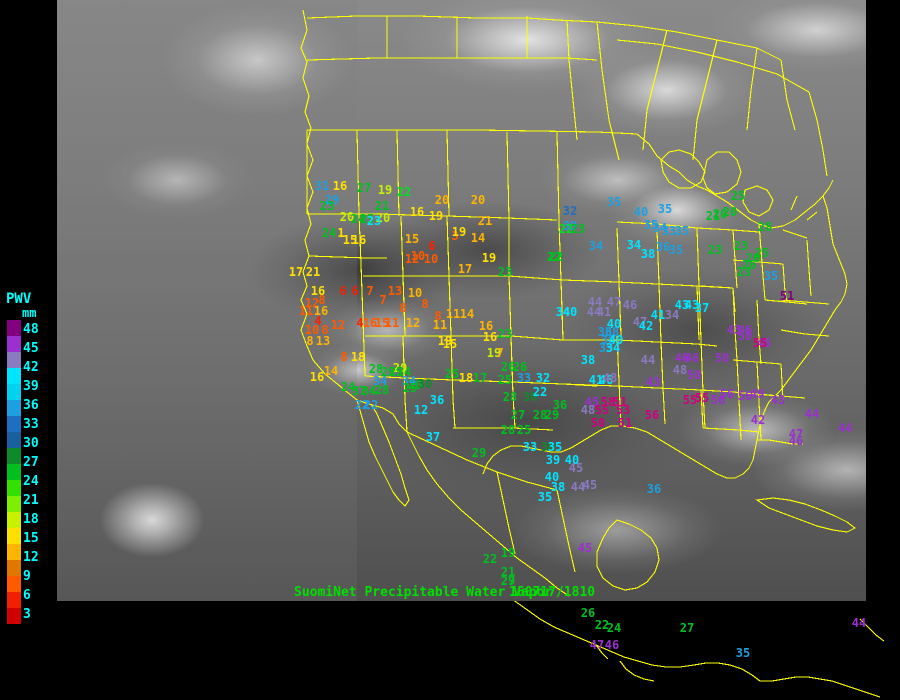  I want to click on colorbar-tick-label: 18, so click(31, 519).